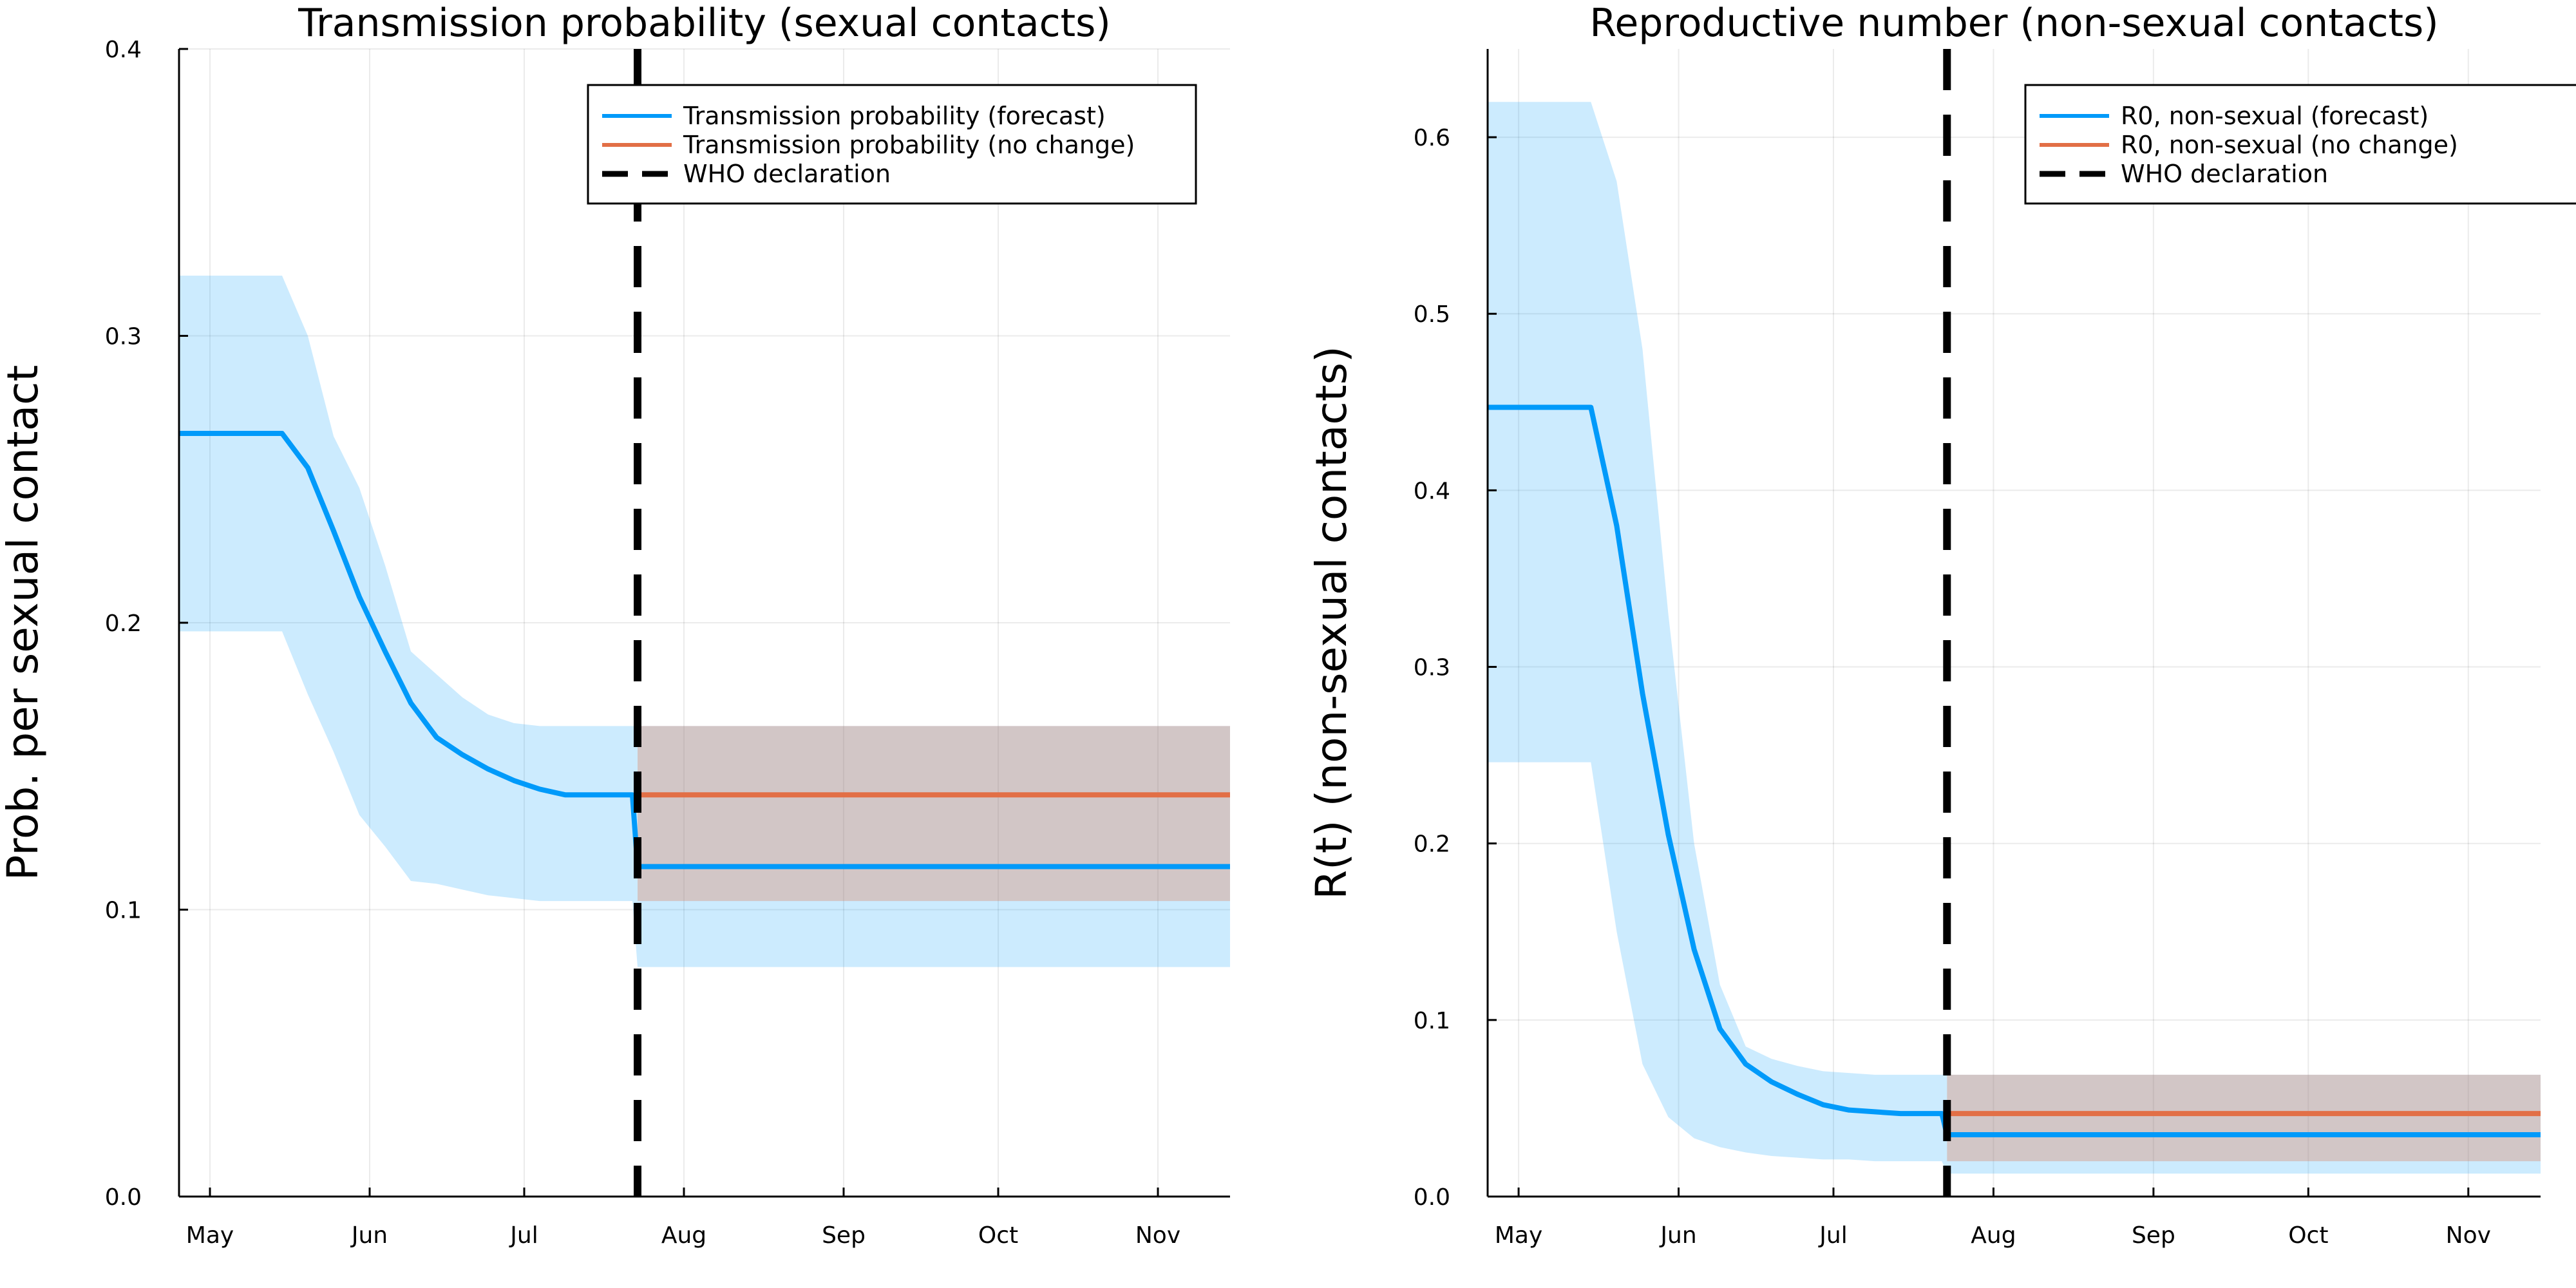 The height and width of the screenshot is (1288, 2576). I want to click on legend-label: R0, non-sexual (forecast), so click(2275, 116).